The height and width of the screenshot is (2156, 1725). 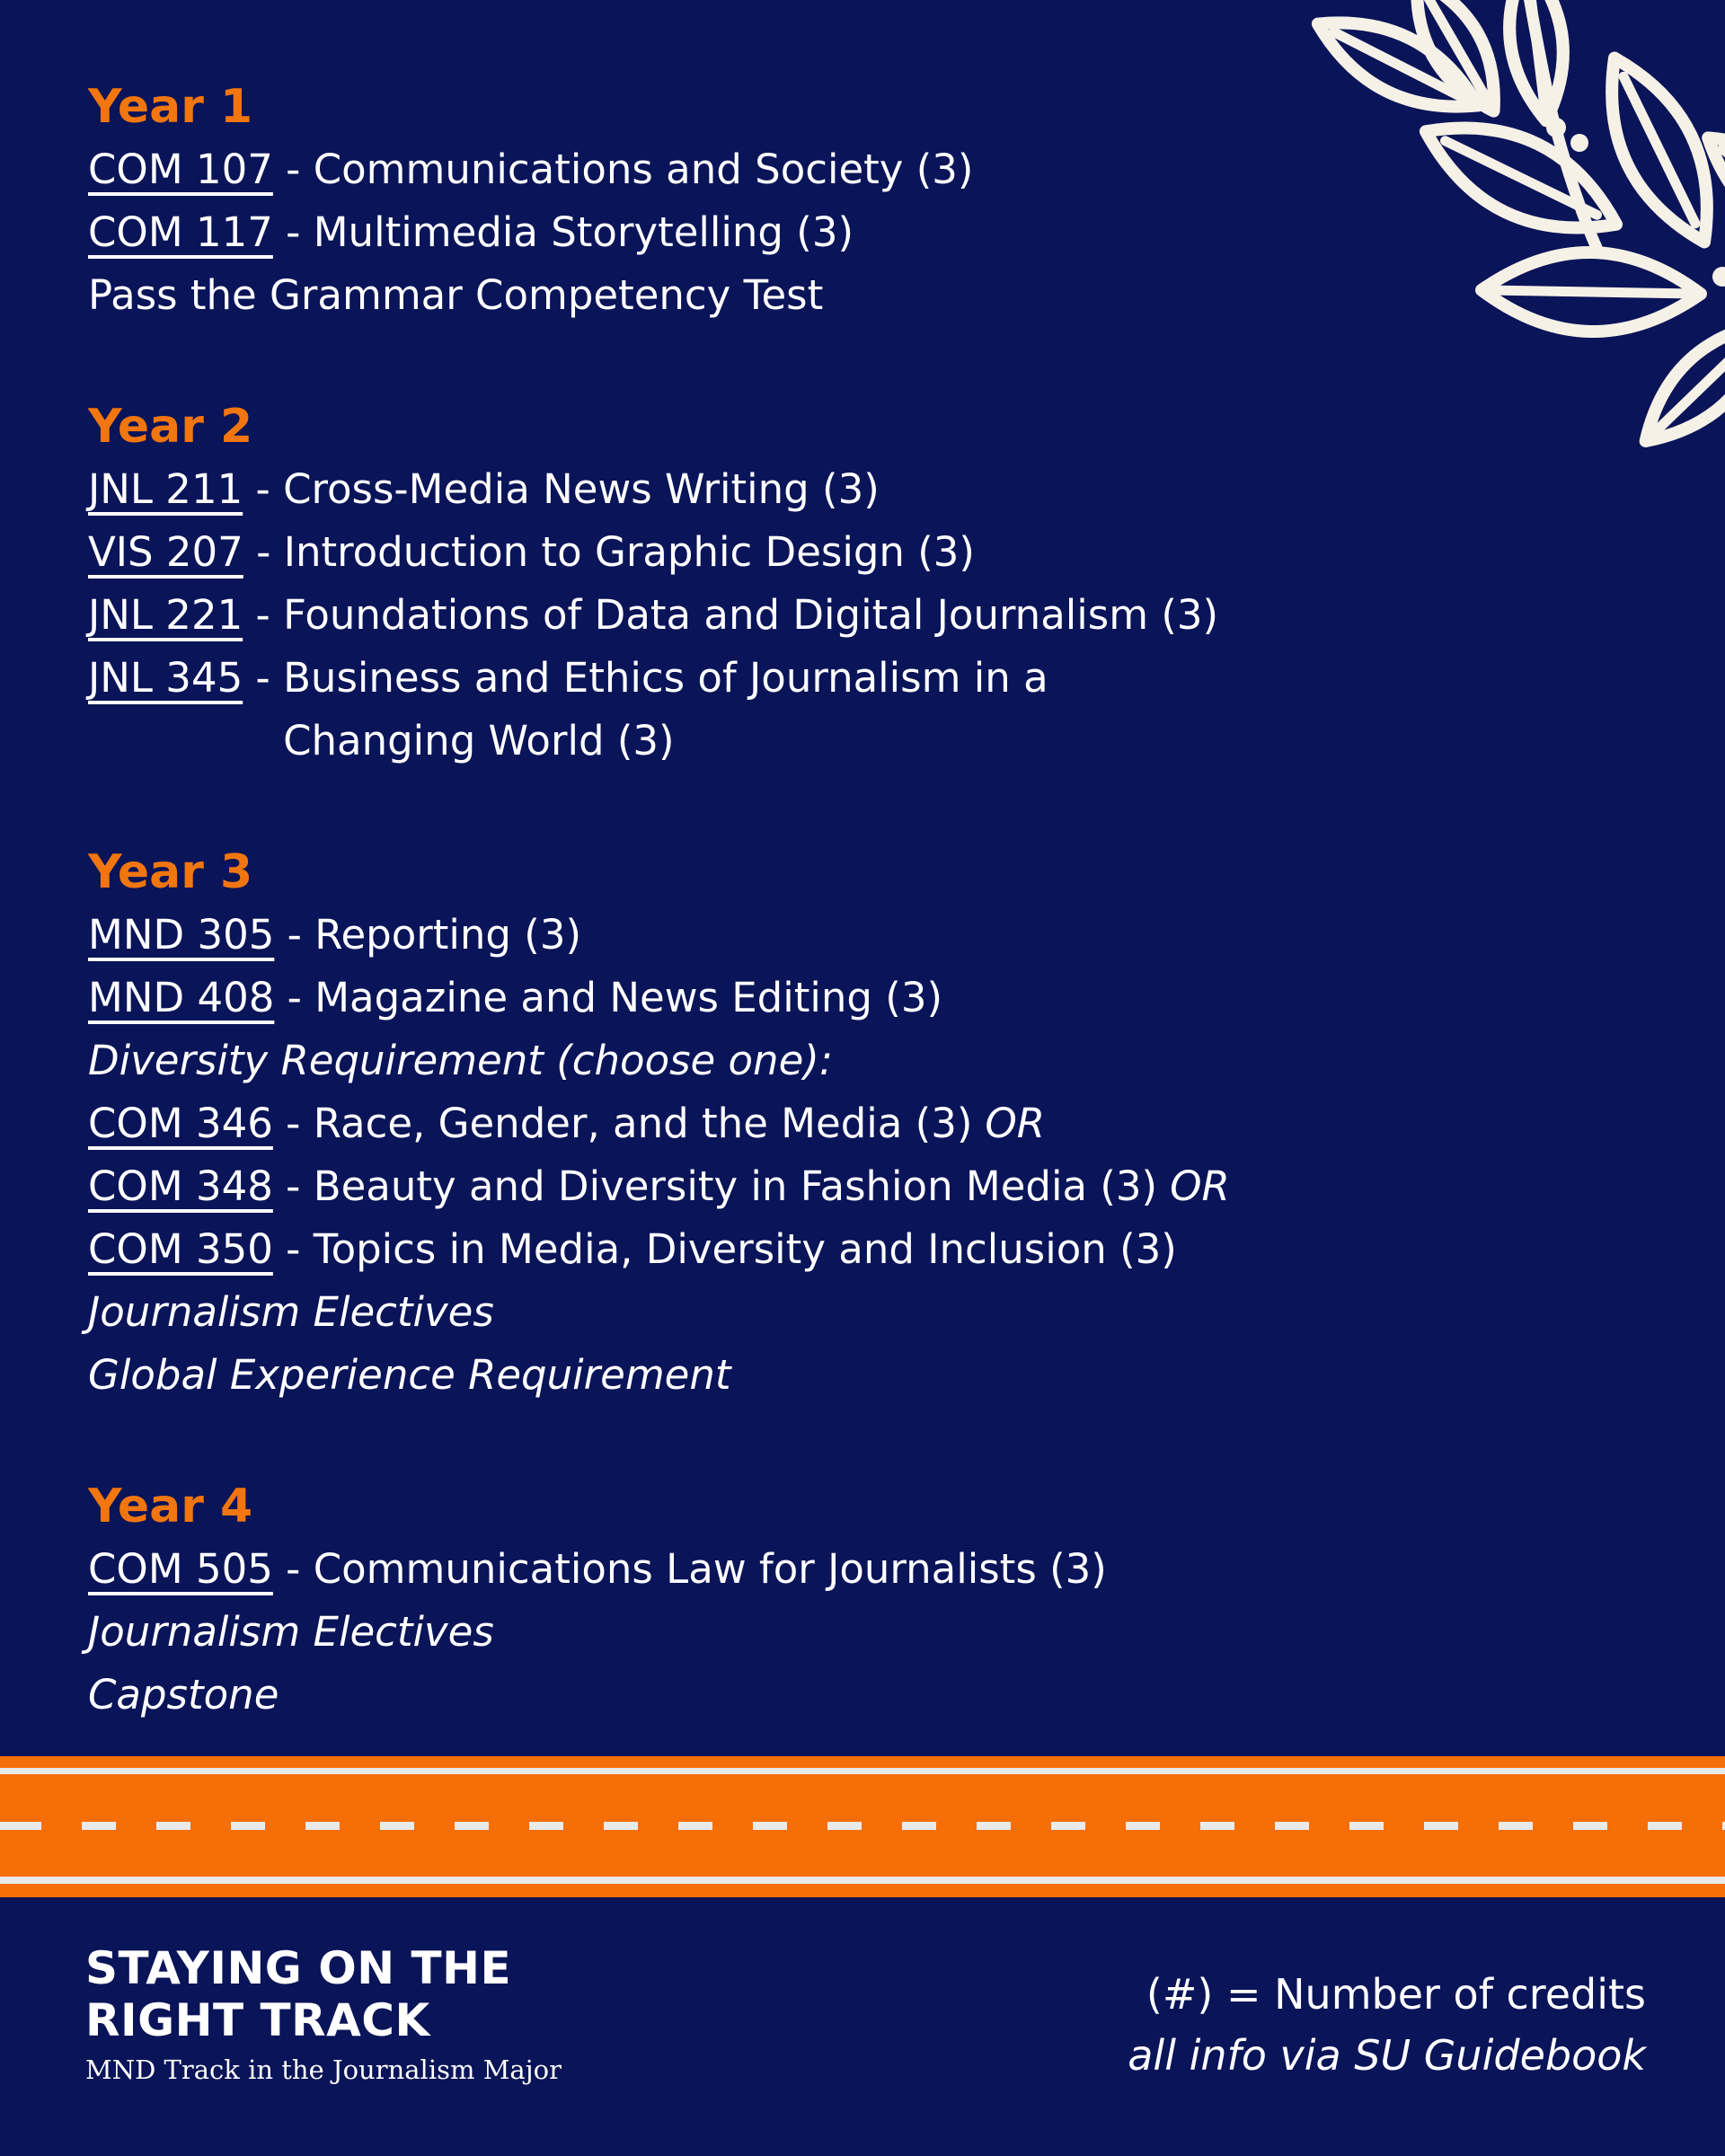 I want to click on road-edge-line-bottom, so click(x=862, y=1881).